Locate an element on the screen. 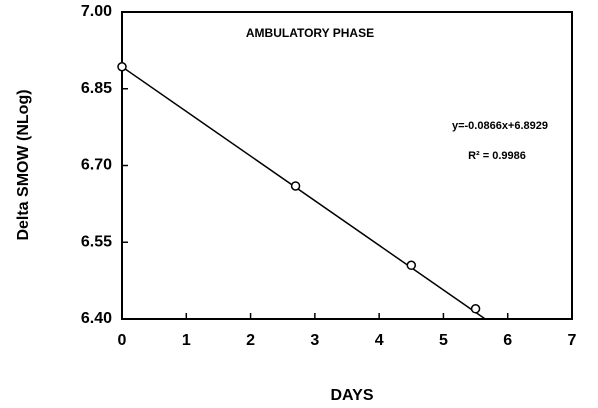 This screenshot has height=408, width=598. x-tick-label: 1 is located at coordinates (186, 340).